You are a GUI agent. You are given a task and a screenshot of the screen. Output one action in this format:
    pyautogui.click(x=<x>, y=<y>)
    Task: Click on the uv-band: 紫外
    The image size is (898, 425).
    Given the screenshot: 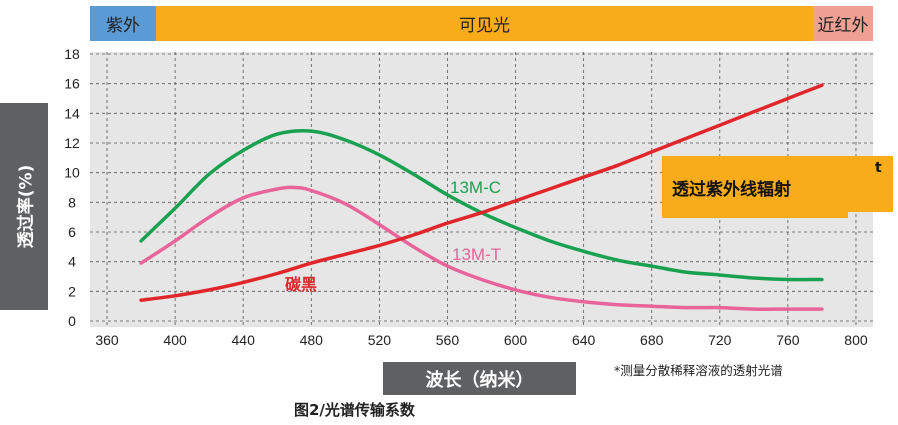 What is the action you would take?
    pyautogui.click(x=123, y=23)
    